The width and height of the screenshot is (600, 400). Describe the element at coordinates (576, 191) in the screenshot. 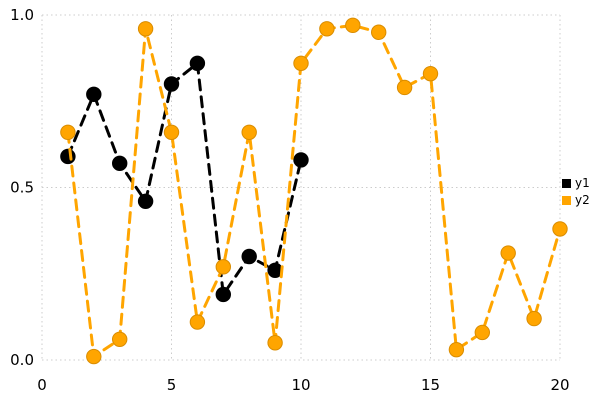

I see `chart-legend: y1 y2` at that location.